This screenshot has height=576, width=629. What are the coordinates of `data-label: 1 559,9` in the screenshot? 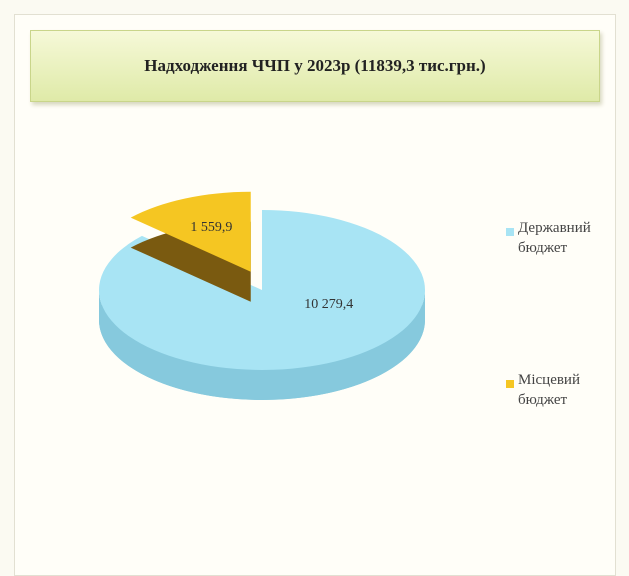 It's located at (211, 227).